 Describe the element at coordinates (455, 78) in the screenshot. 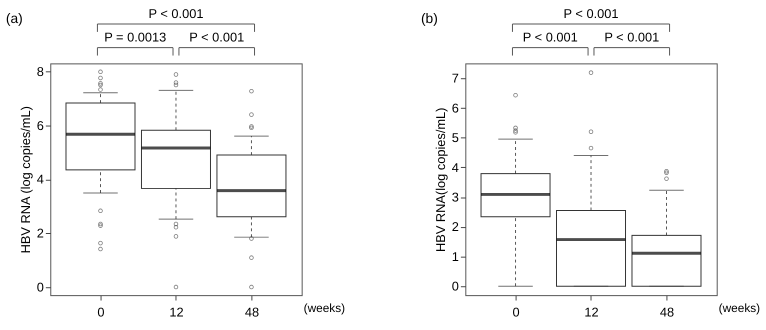

I see `y-tick-label: 7` at that location.